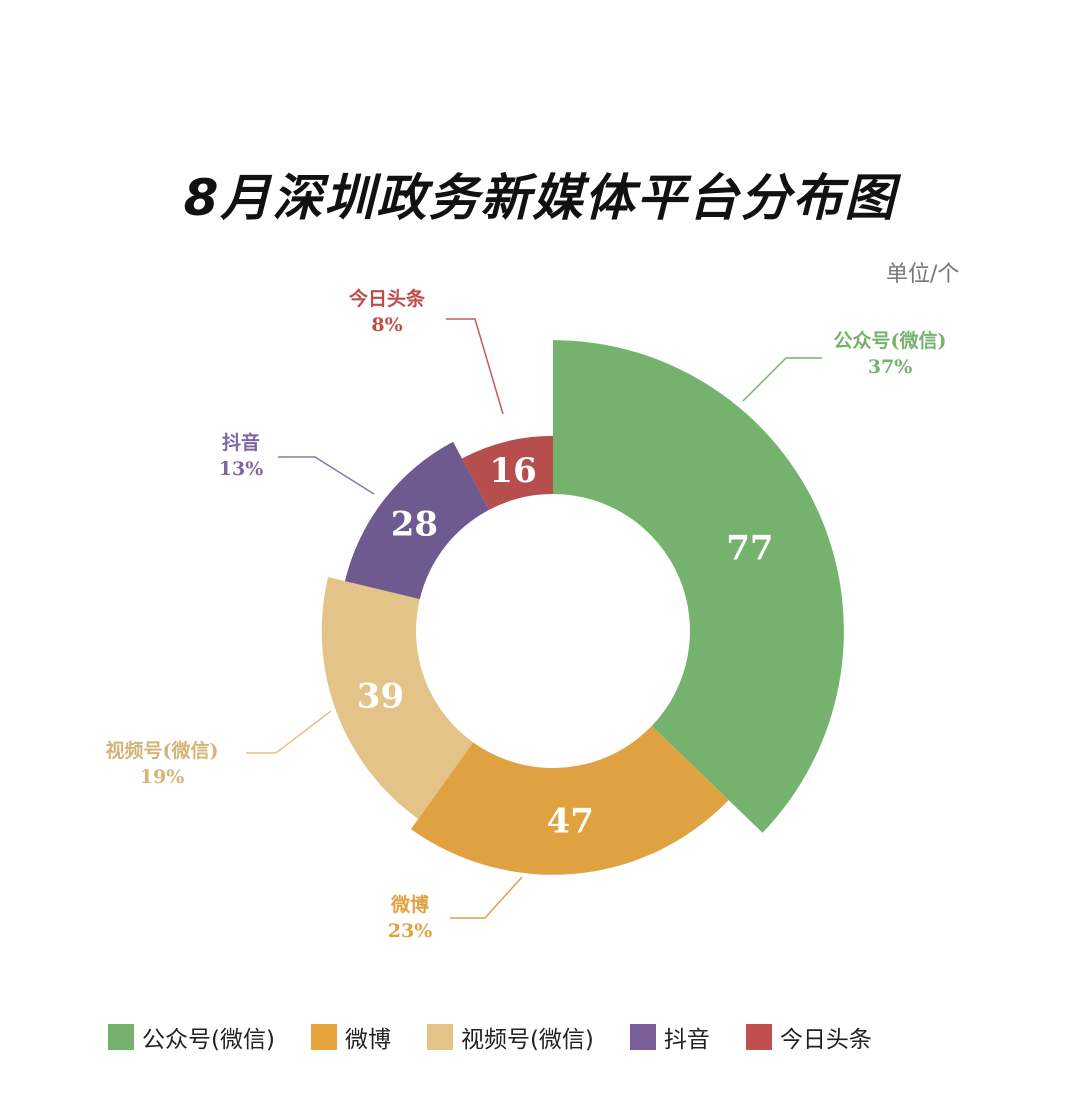 This screenshot has height=1111, width=1080. Describe the element at coordinates (380, 696) in the screenshot. I see `value-label-2: 39` at that location.